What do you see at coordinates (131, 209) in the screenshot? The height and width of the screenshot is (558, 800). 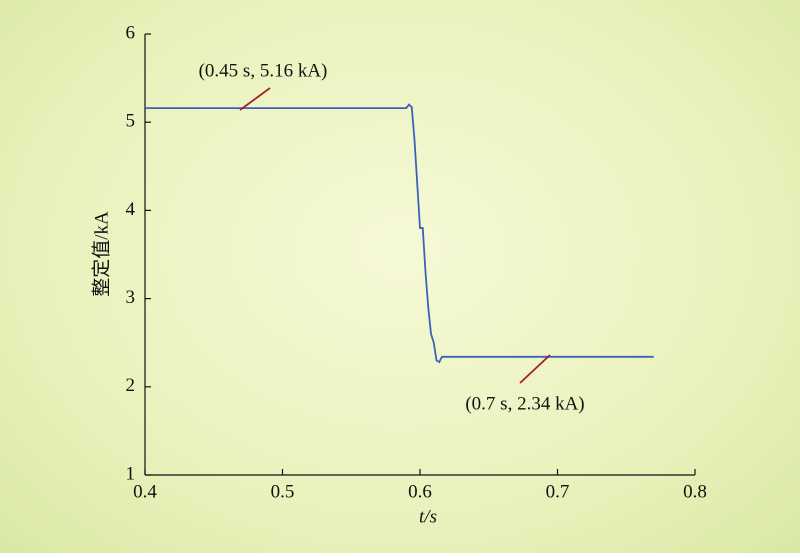 I see `y-tick-label: 4` at bounding box center [131, 209].